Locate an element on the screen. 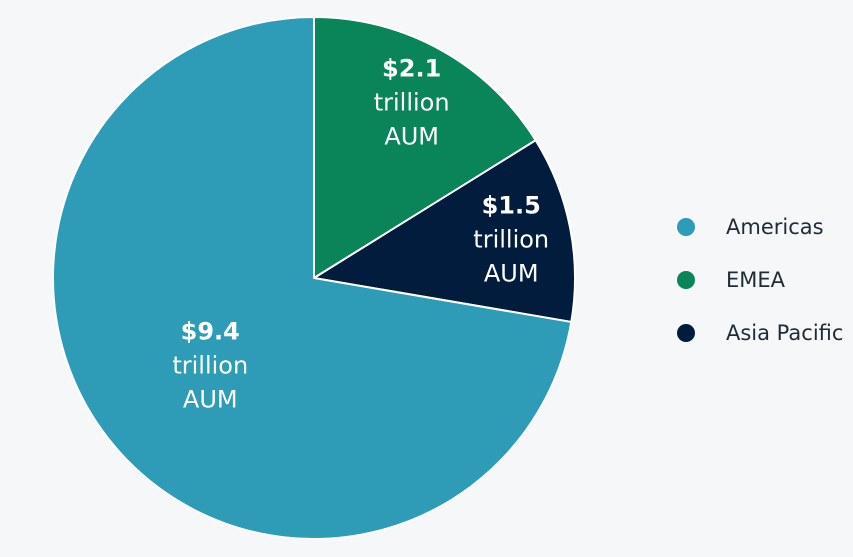 Image resolution: width=853 pixels, height=557 pixels. slice-label-americas-line3: AUM is located at coordinates (210, 400).